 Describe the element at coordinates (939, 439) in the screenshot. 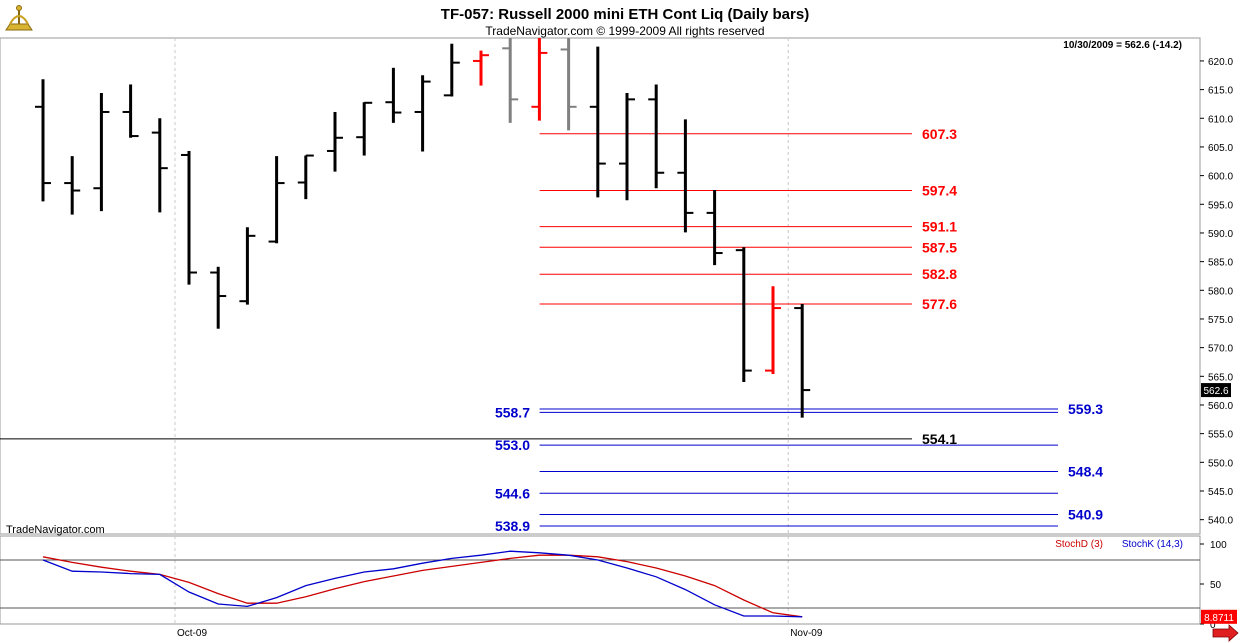

I see `level-label: 554.1` at that location.